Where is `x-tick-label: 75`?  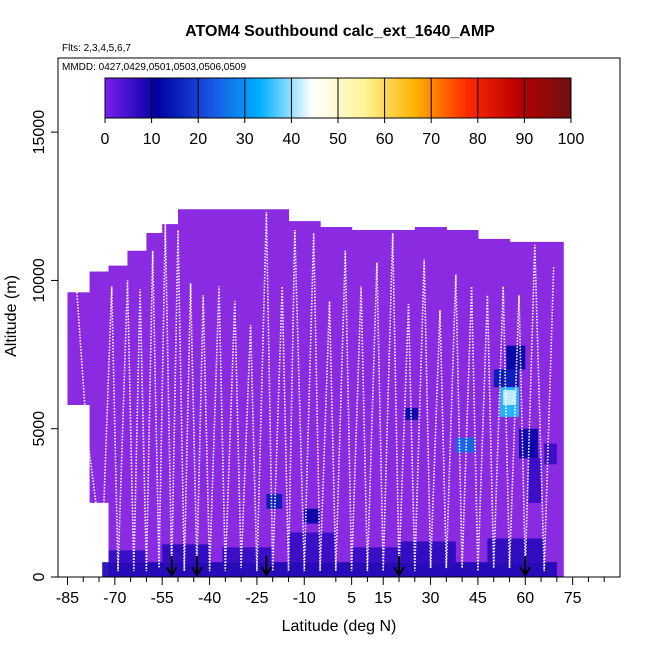
x-tick-label: 75 is located at coordinates (573, 598).